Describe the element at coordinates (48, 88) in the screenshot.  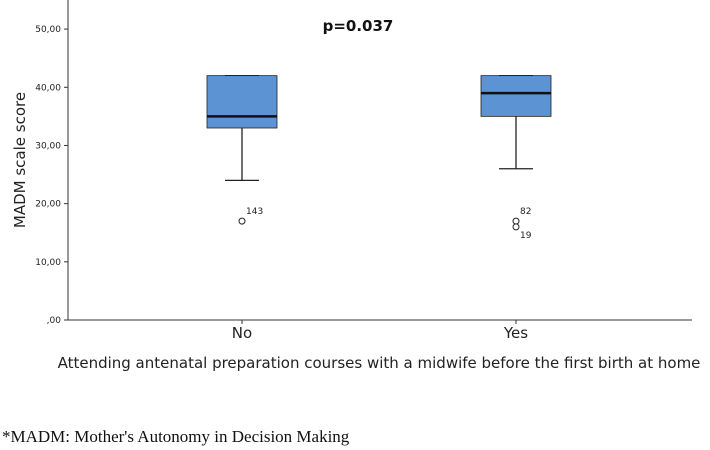
I see `y-tick-label: 40,00` at that location.